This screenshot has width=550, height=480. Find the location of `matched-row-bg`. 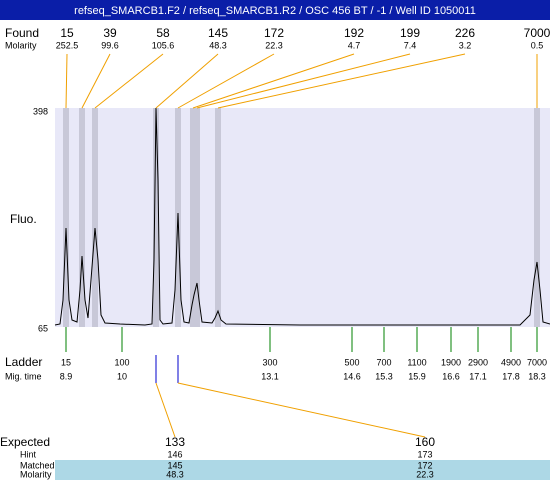

matched-row-bg is located at coordinates (302, 470).